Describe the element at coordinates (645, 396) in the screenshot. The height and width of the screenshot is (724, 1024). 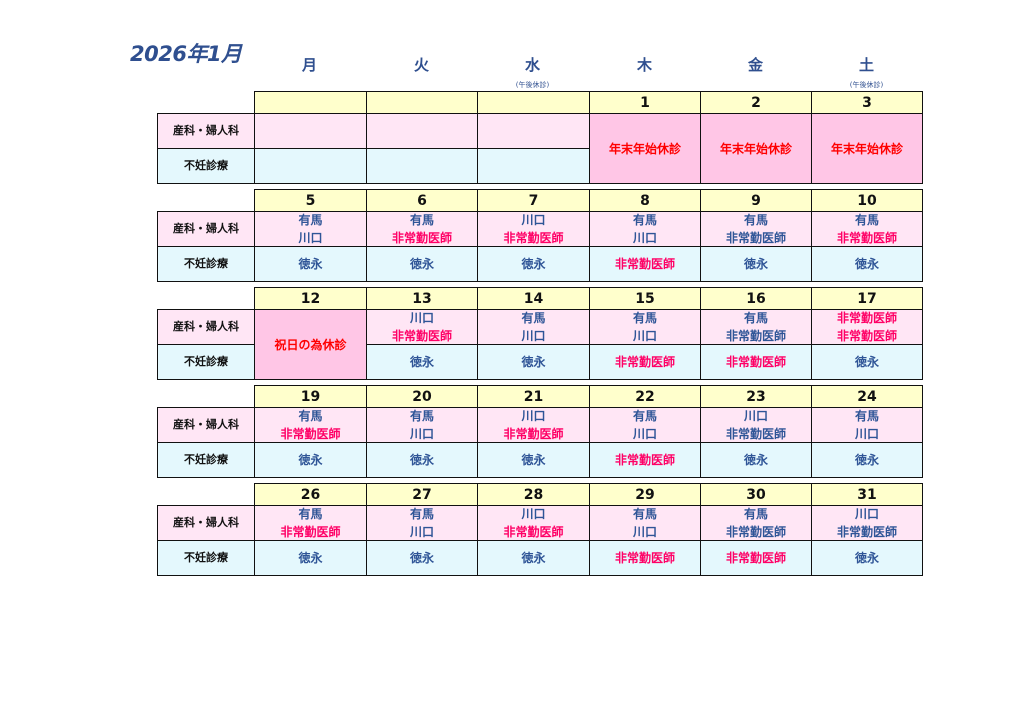
I see `date-number: 22` at that location.